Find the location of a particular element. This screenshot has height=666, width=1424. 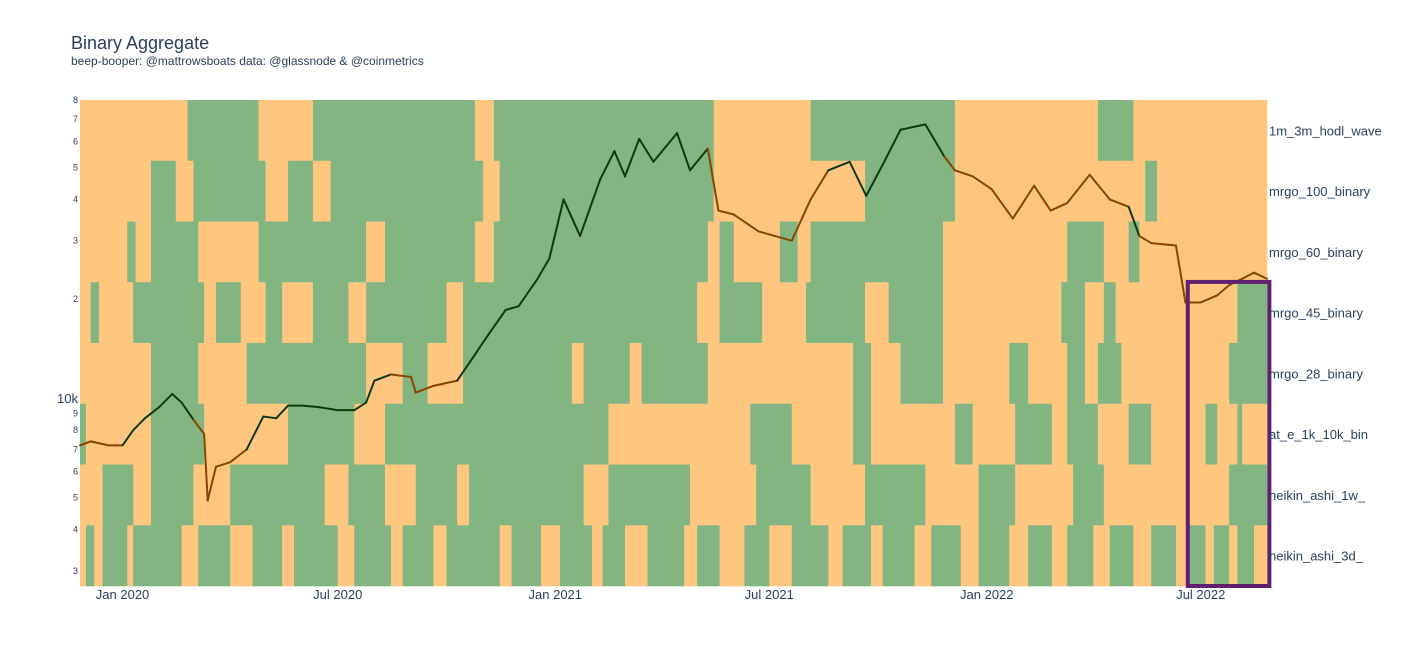

x-tick-label: Jan 2021 is located at coordinates (556, 594).